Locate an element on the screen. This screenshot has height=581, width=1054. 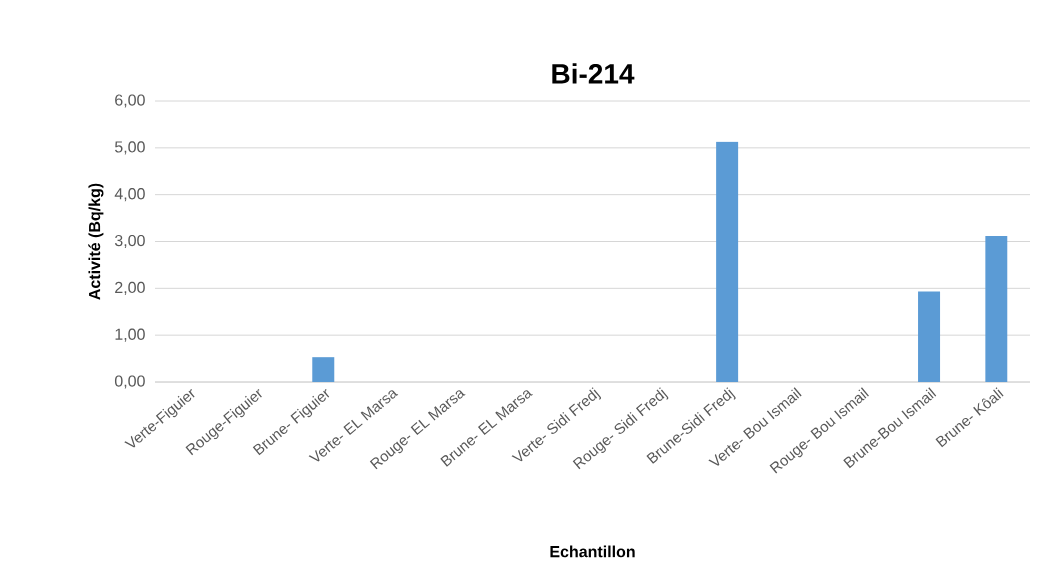
y-tick-label: 5,00 is located at coordinates (129, 148).